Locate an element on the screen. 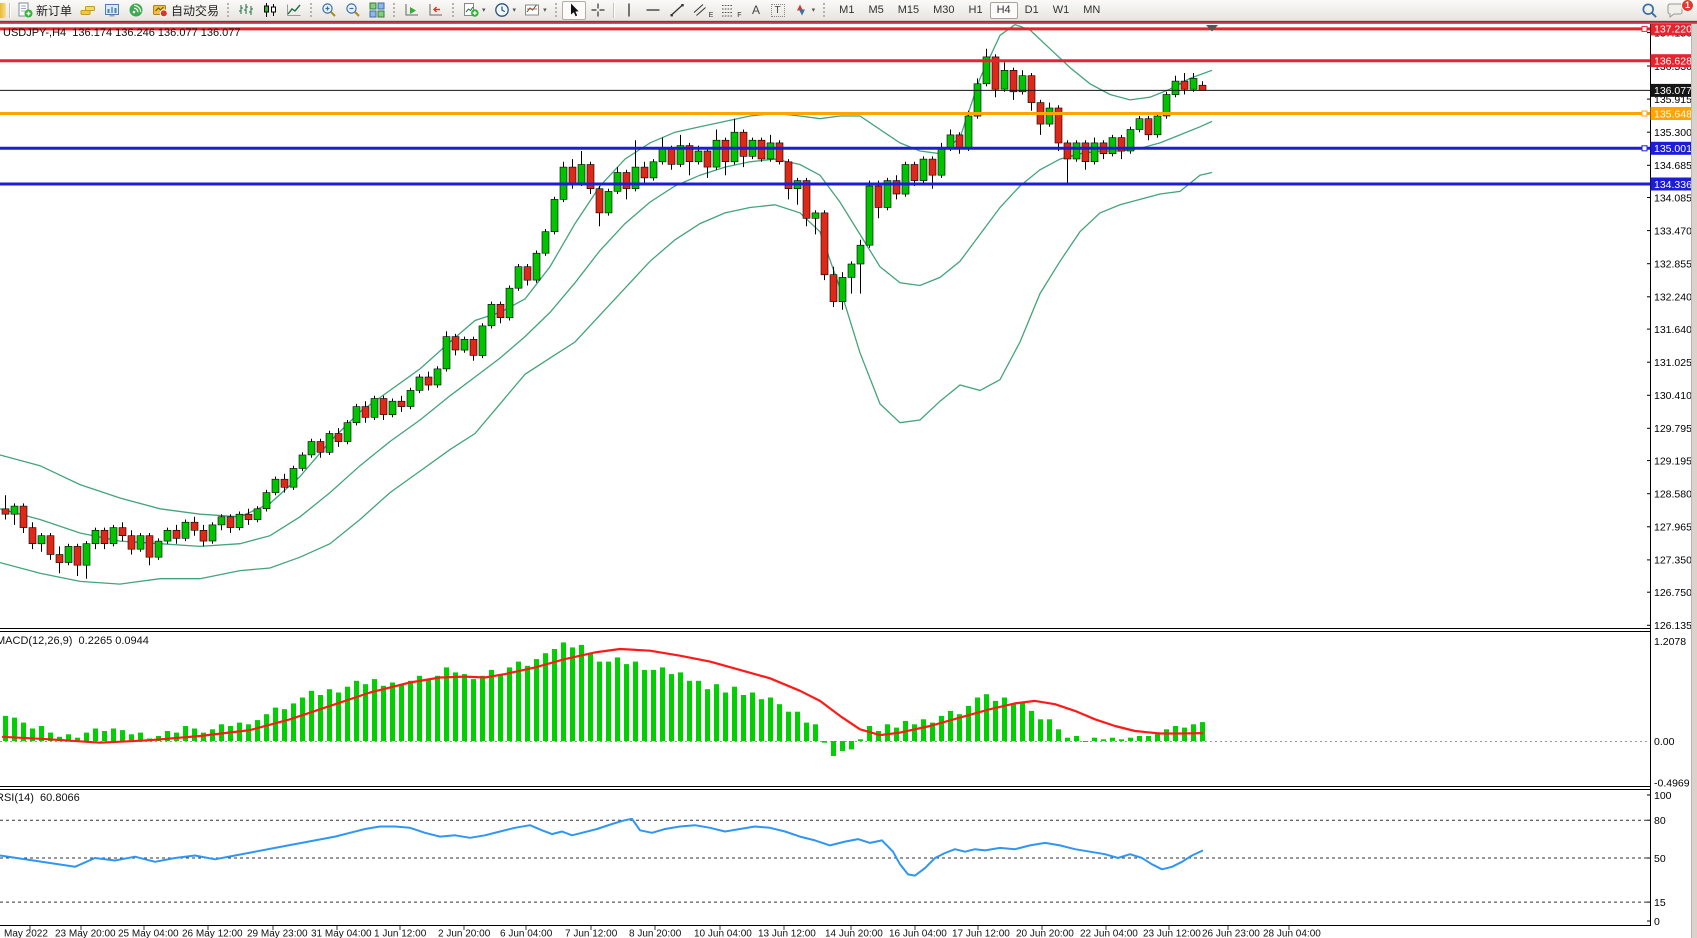 The width and height of the screenshot is (1697, 938). channel-tool-button: E is located at coordinates (703, 10).